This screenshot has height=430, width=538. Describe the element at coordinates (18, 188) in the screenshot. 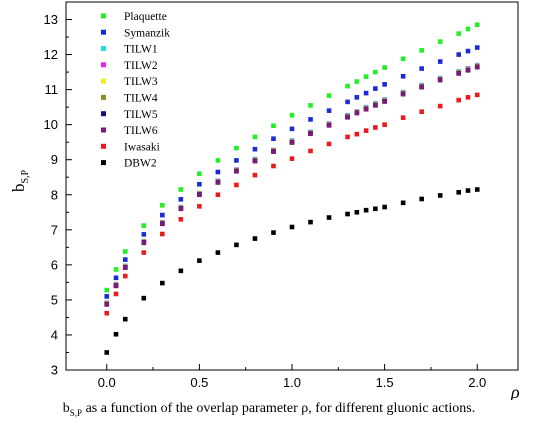

I see `y-axis-title-main: b` at that location.